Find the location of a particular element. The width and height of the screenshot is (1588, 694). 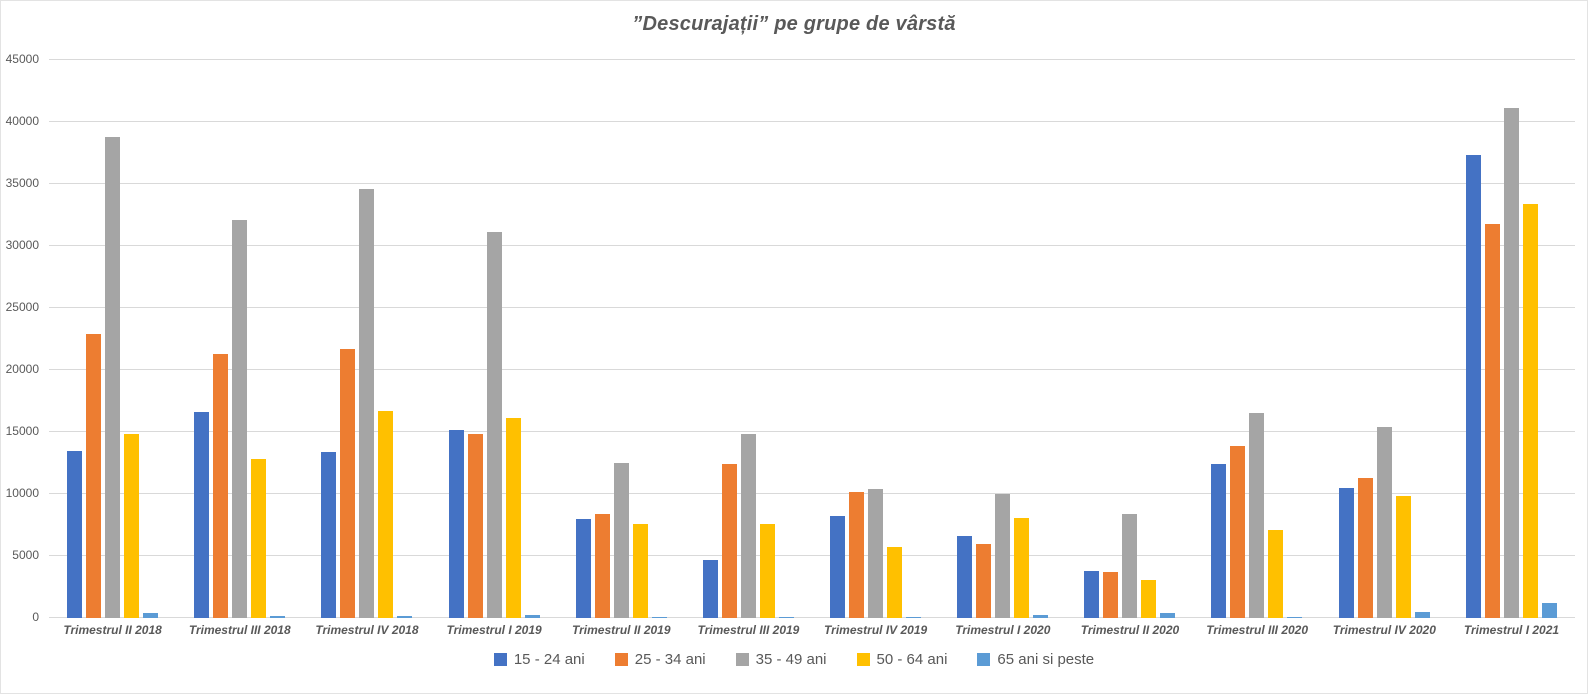

legend-item: 25 - 34 ani is located at coordinates (660, 659).